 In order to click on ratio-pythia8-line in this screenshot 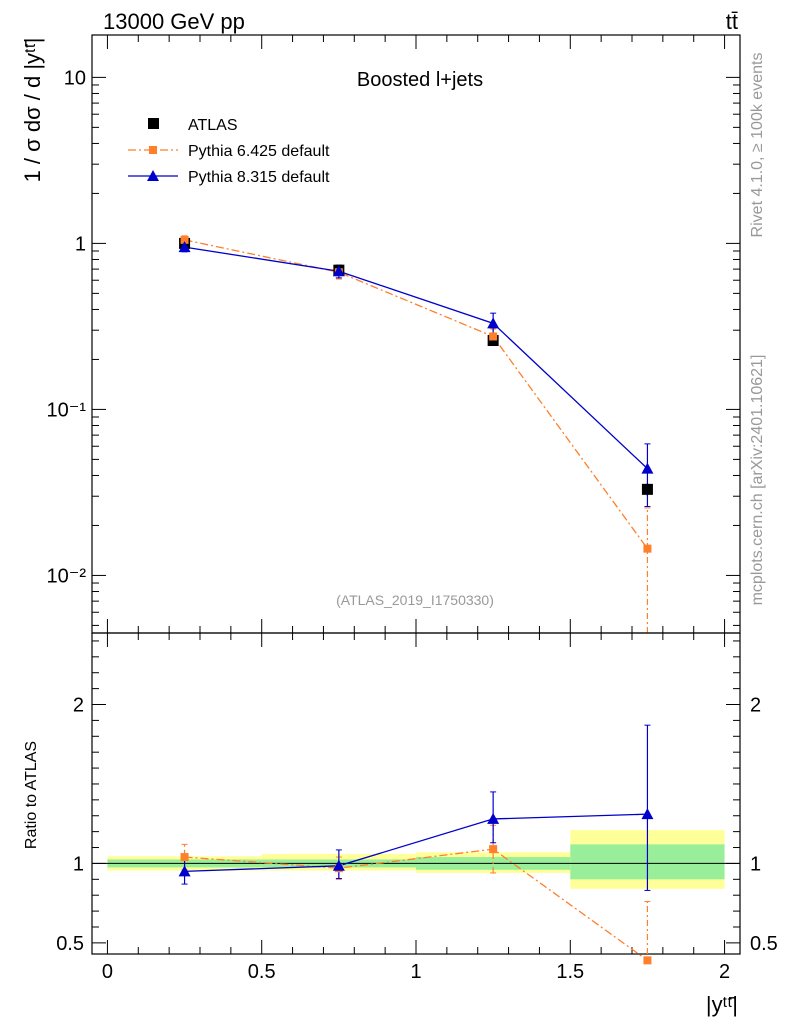, I will do `click(416, 843)`.